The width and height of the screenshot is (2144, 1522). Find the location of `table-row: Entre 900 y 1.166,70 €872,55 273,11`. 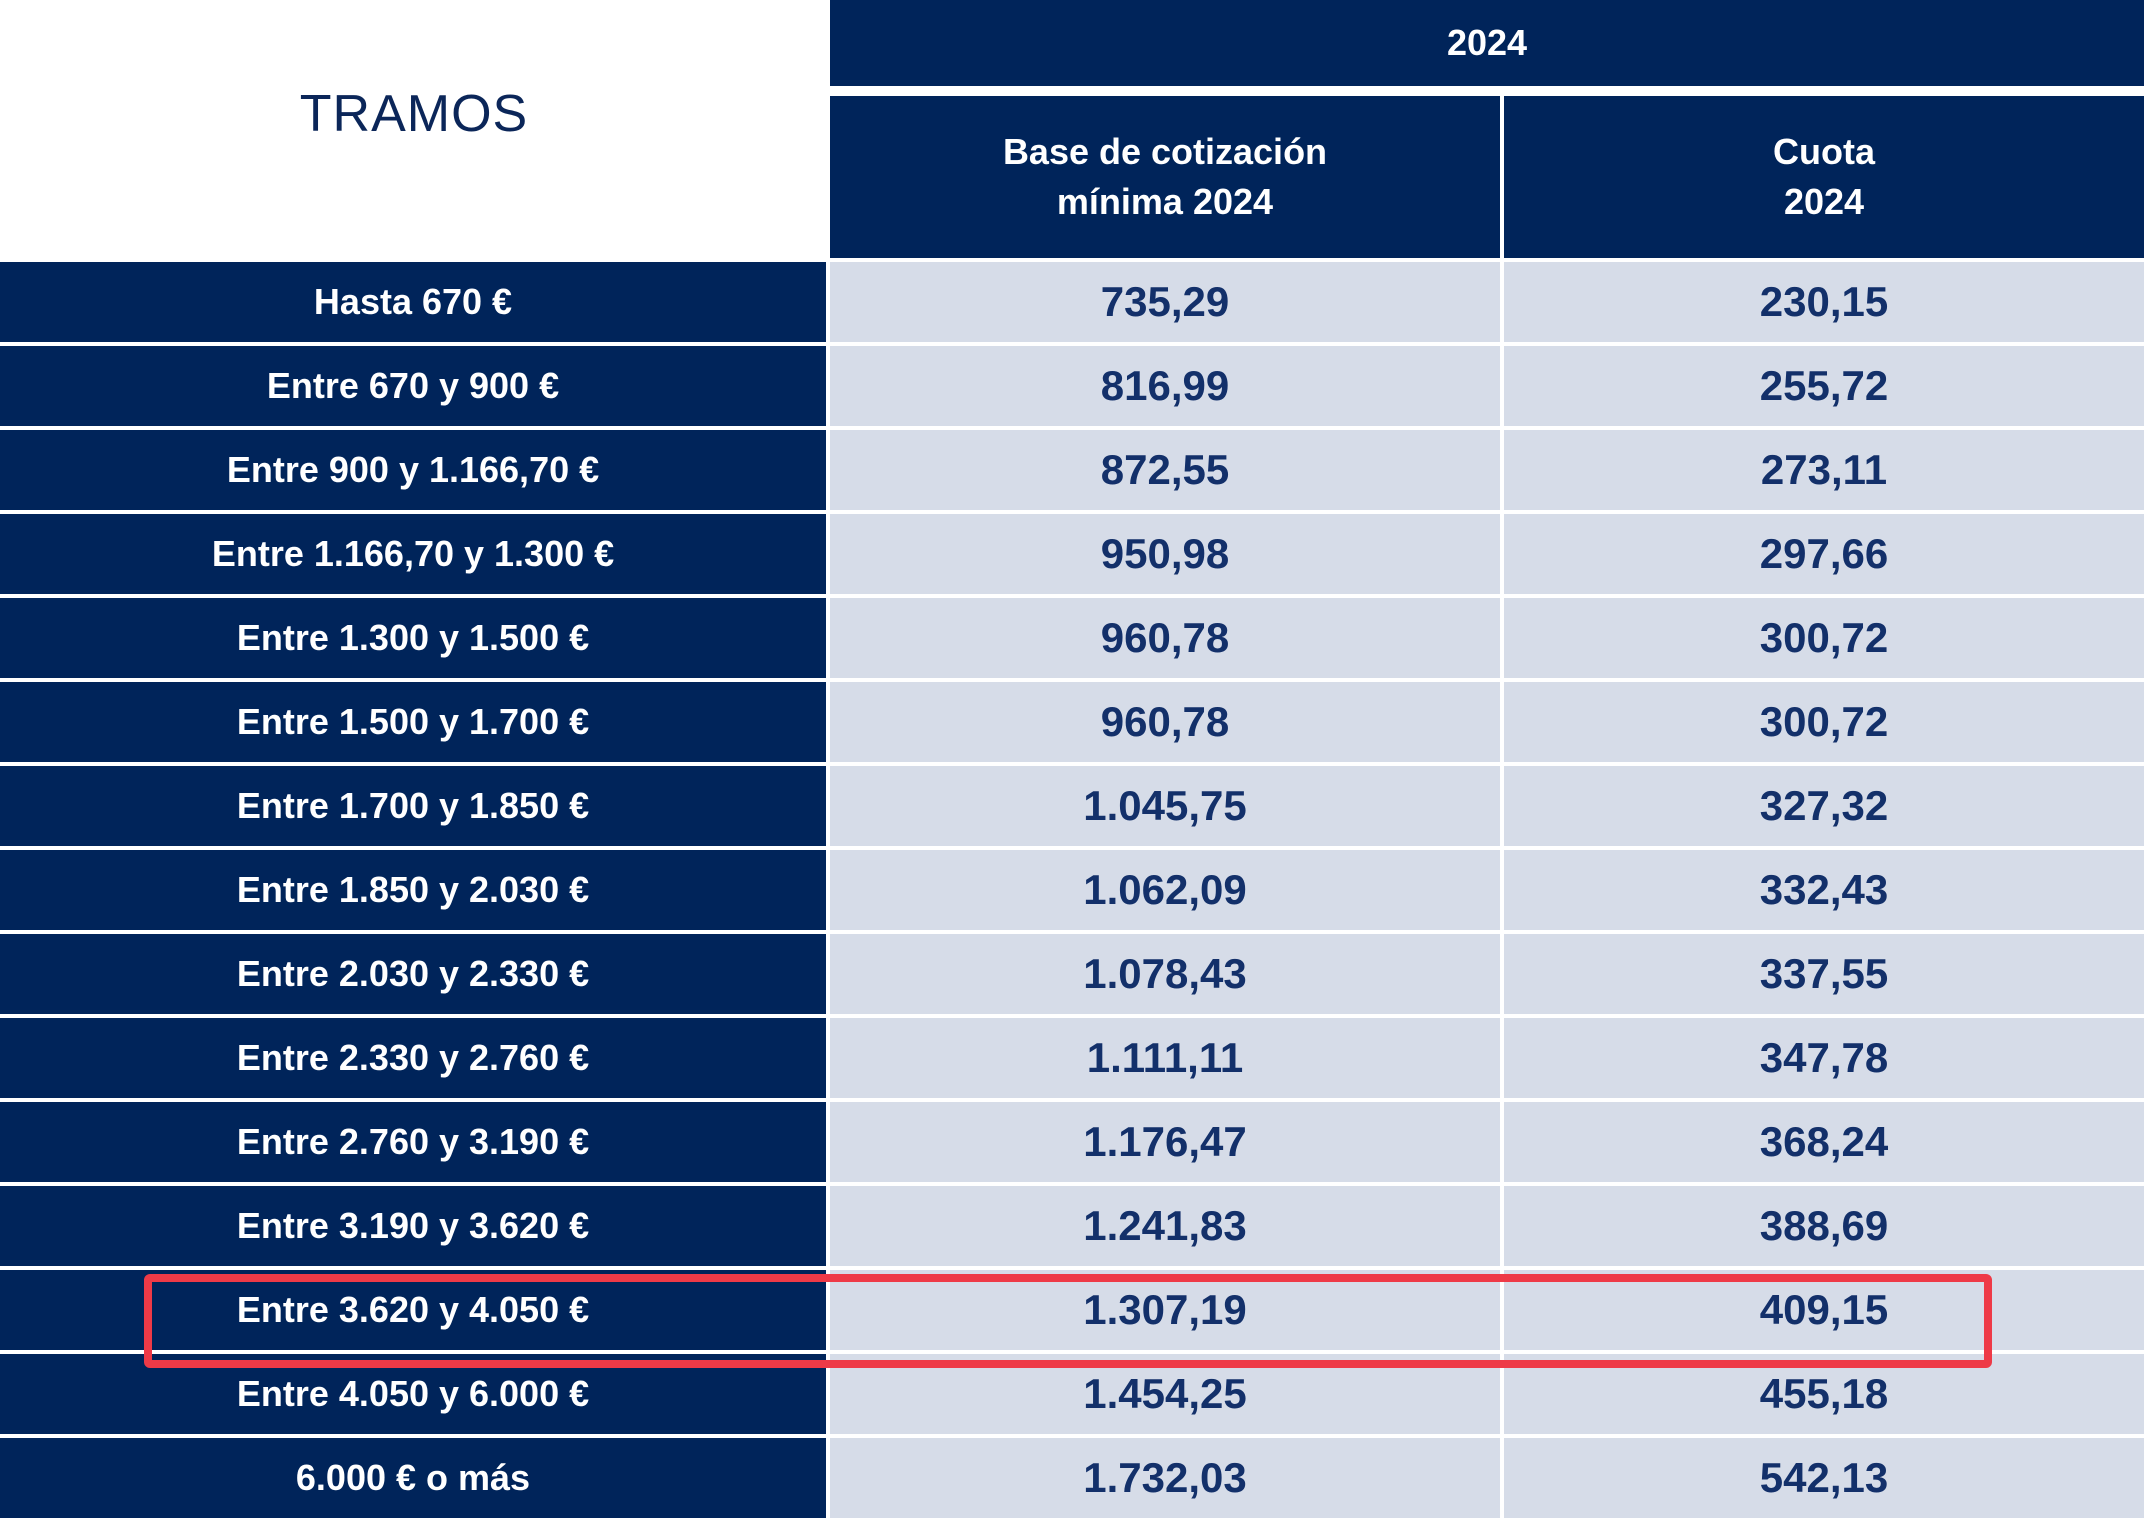

table-row: Entre 900 y 1.166,70 €872,55 273,11 is located at coordinates (1072, 470).